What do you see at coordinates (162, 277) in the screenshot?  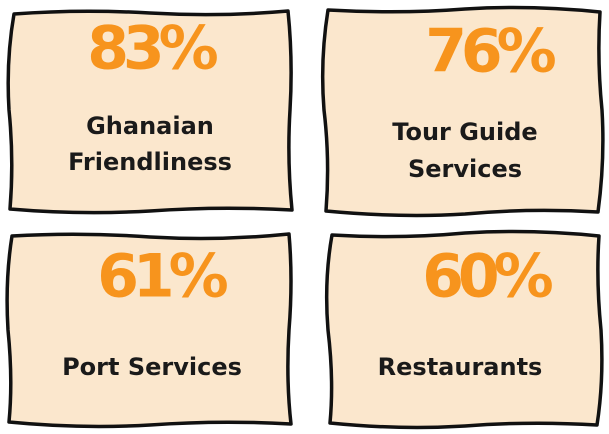 I see `stat-value: 61%` at bounding box center [162, 277].